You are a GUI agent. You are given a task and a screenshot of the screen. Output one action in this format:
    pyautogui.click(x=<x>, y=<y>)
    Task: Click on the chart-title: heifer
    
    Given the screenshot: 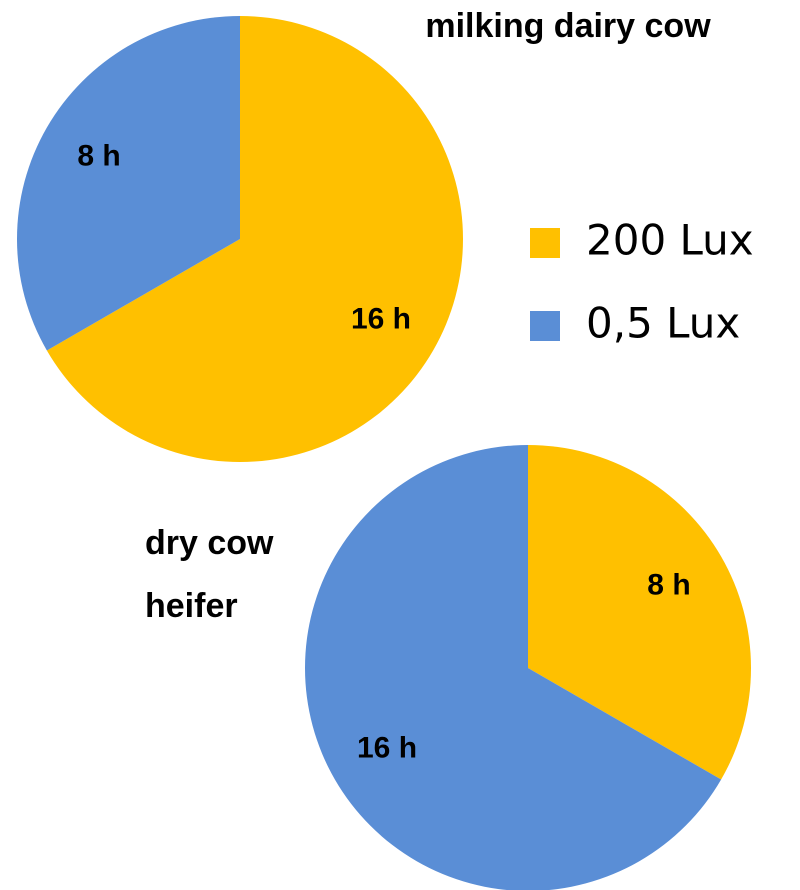 What is the action you would take?
    pyautogui.click(x=191, y=606)
    